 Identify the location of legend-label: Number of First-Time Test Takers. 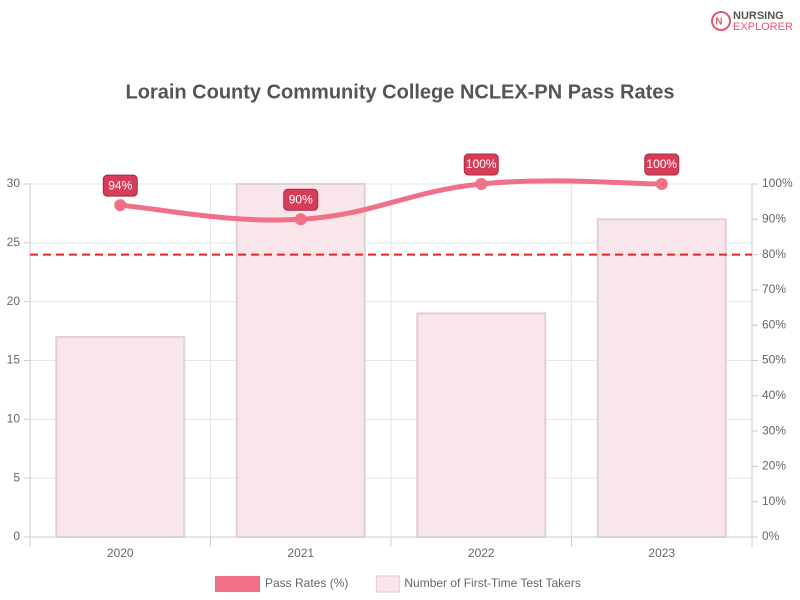
(492, 583).